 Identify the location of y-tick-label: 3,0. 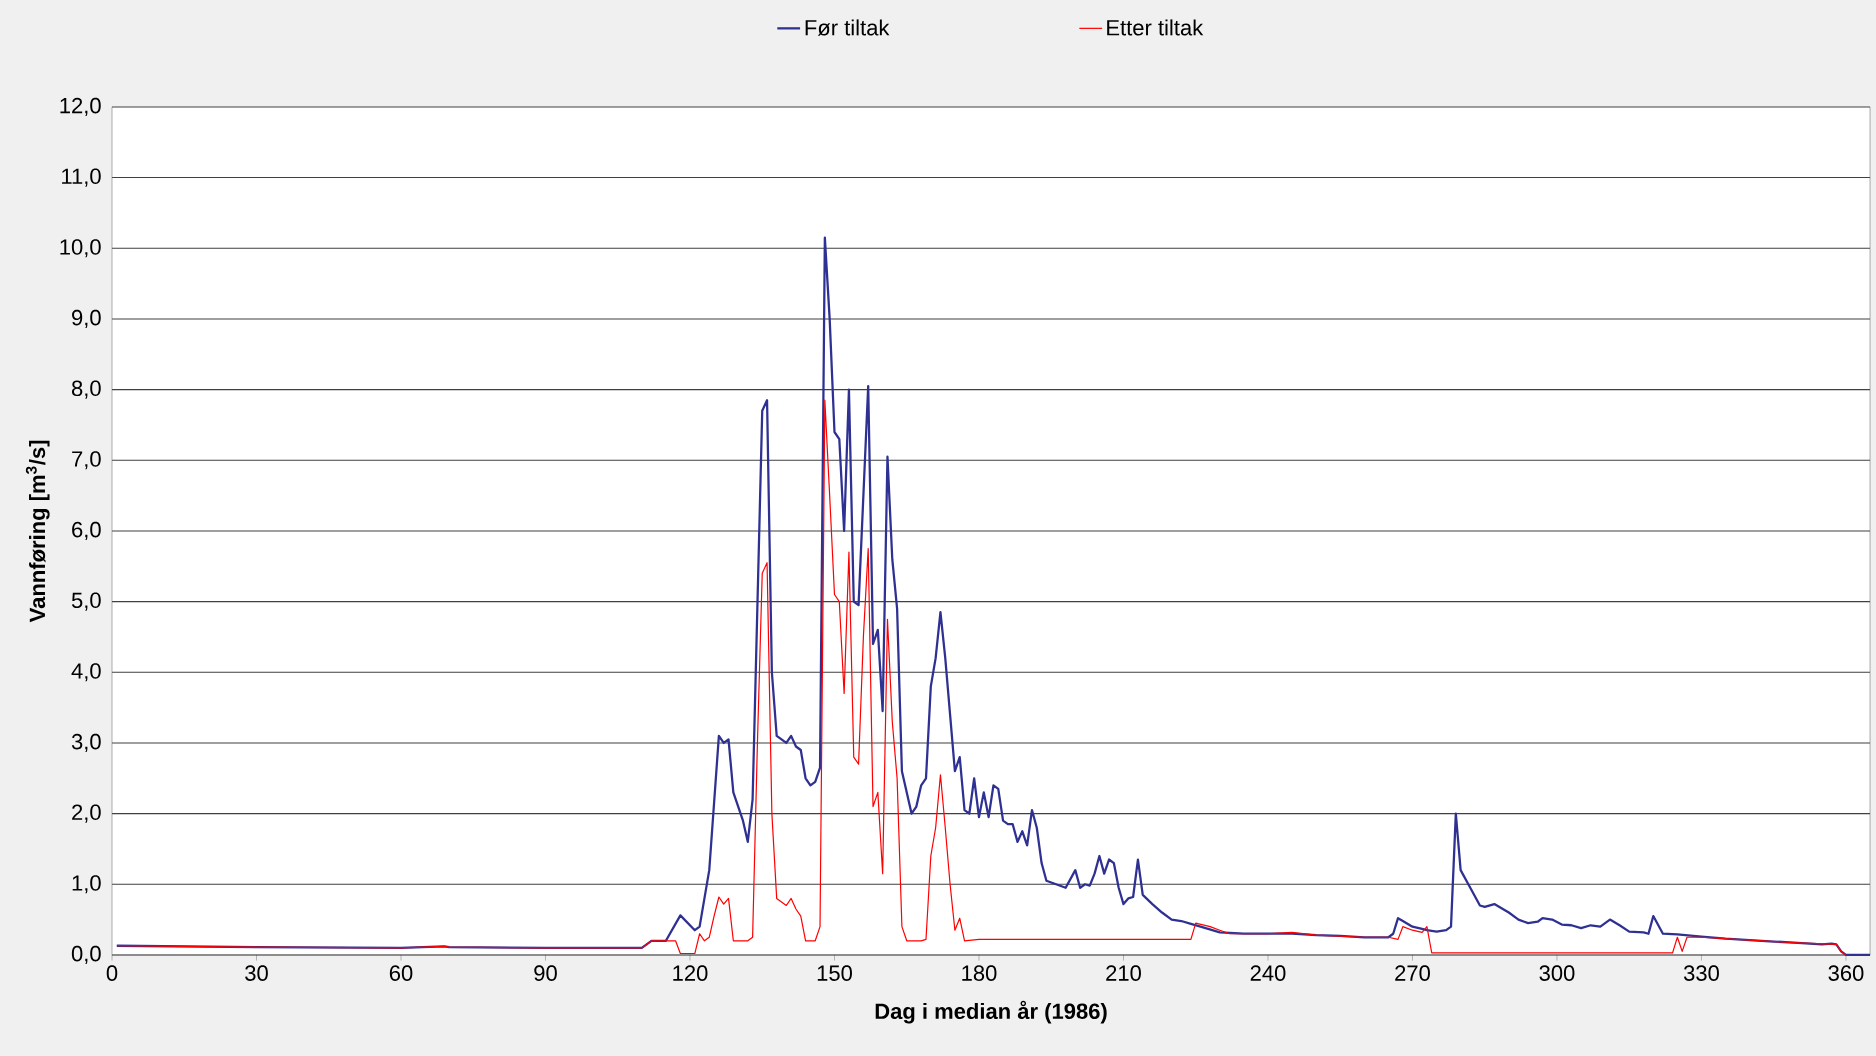
(86, 743).